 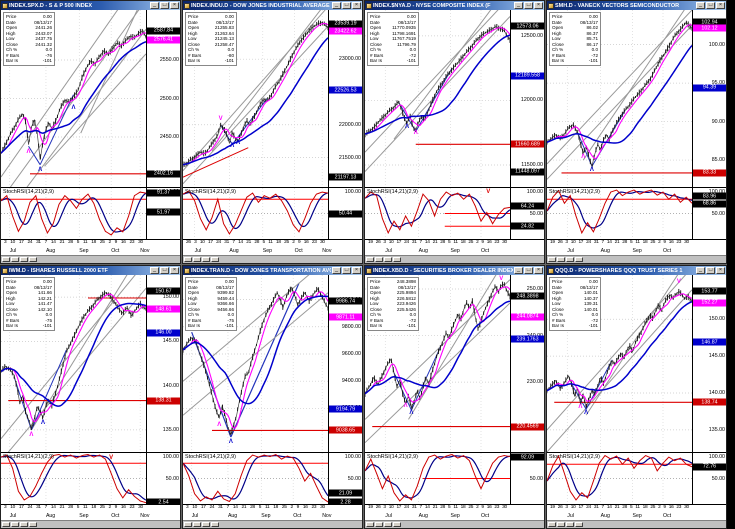 What do you see at coordinates (345, 90) in the screenshot?
I see `price-label-box: 22526.53` at bounding box center [345, 90].